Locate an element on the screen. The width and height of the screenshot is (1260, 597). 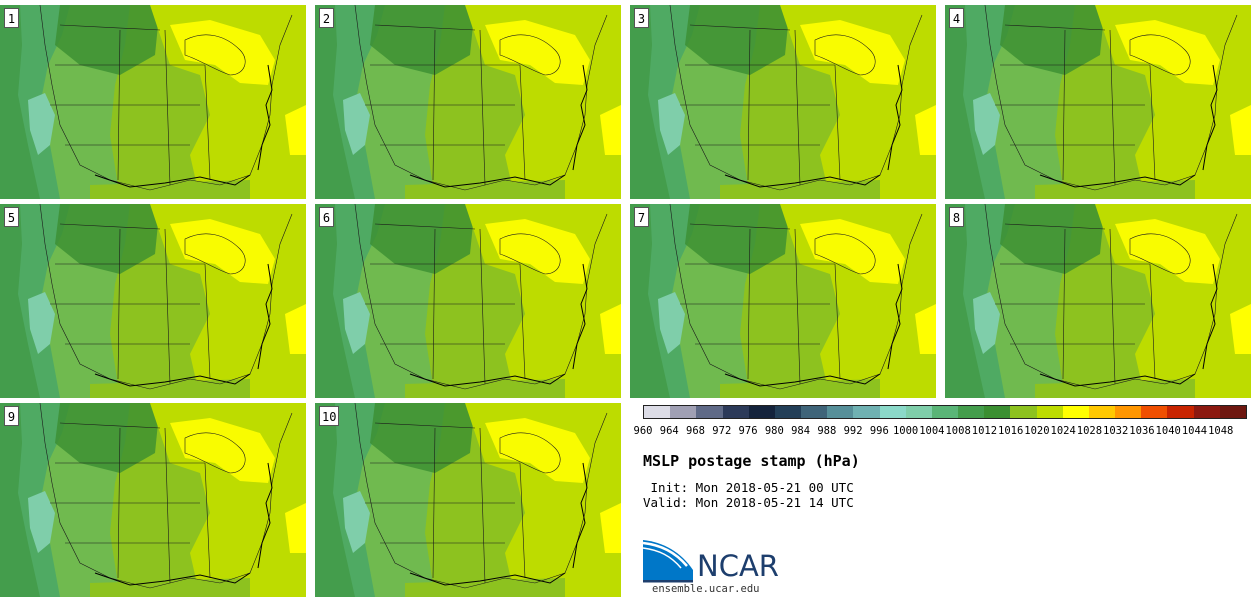
mslp-colorbar is located at coordinates (945, 412).